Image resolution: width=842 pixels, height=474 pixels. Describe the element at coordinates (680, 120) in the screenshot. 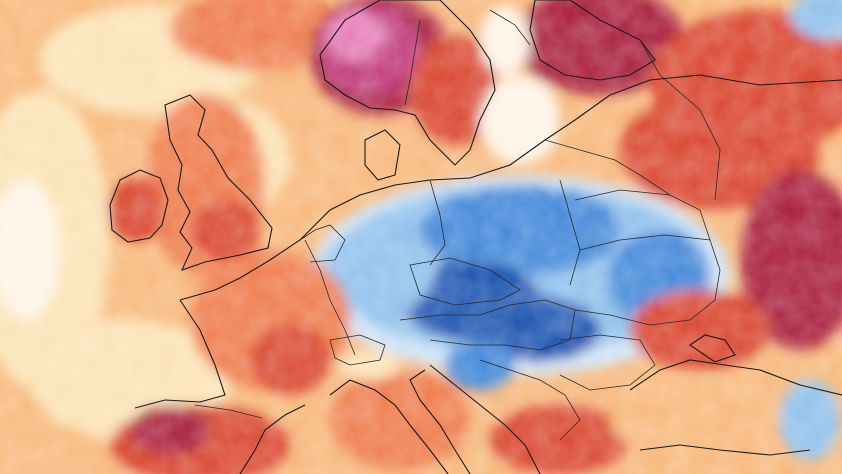

I see `border-russia-west` at that location.